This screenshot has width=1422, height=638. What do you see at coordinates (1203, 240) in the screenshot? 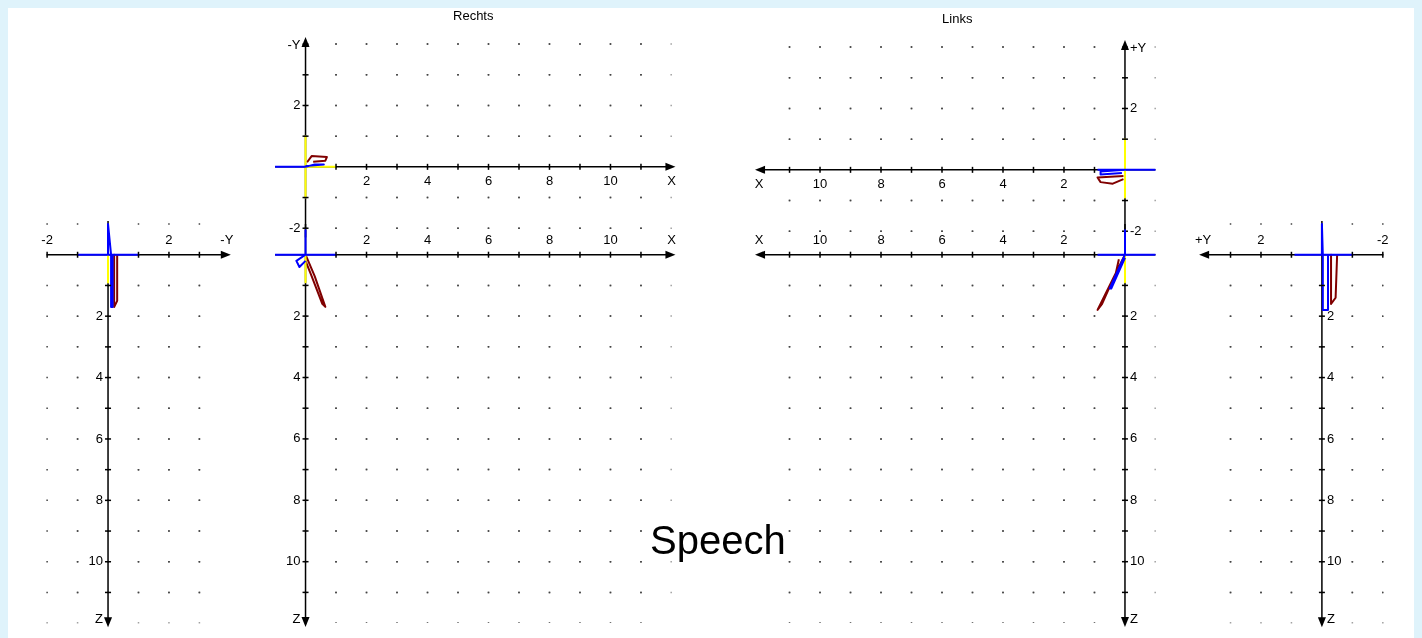
I see `x-axis-title: +Y` at bounding box center [1203, 240].